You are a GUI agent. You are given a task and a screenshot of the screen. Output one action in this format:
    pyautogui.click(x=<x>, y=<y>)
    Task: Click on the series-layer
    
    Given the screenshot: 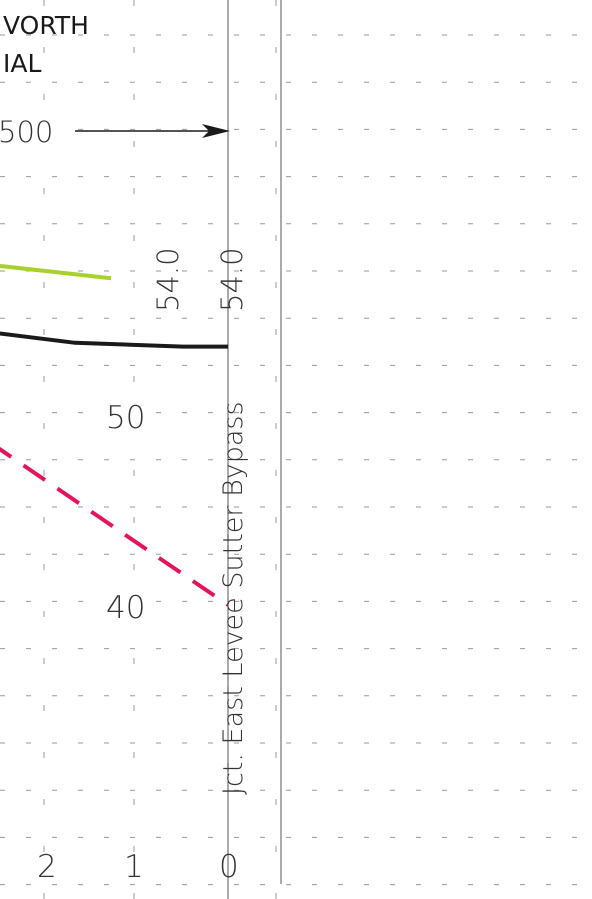 What is the action you would take?
    pyautogui.click(x=115, y=435)
    